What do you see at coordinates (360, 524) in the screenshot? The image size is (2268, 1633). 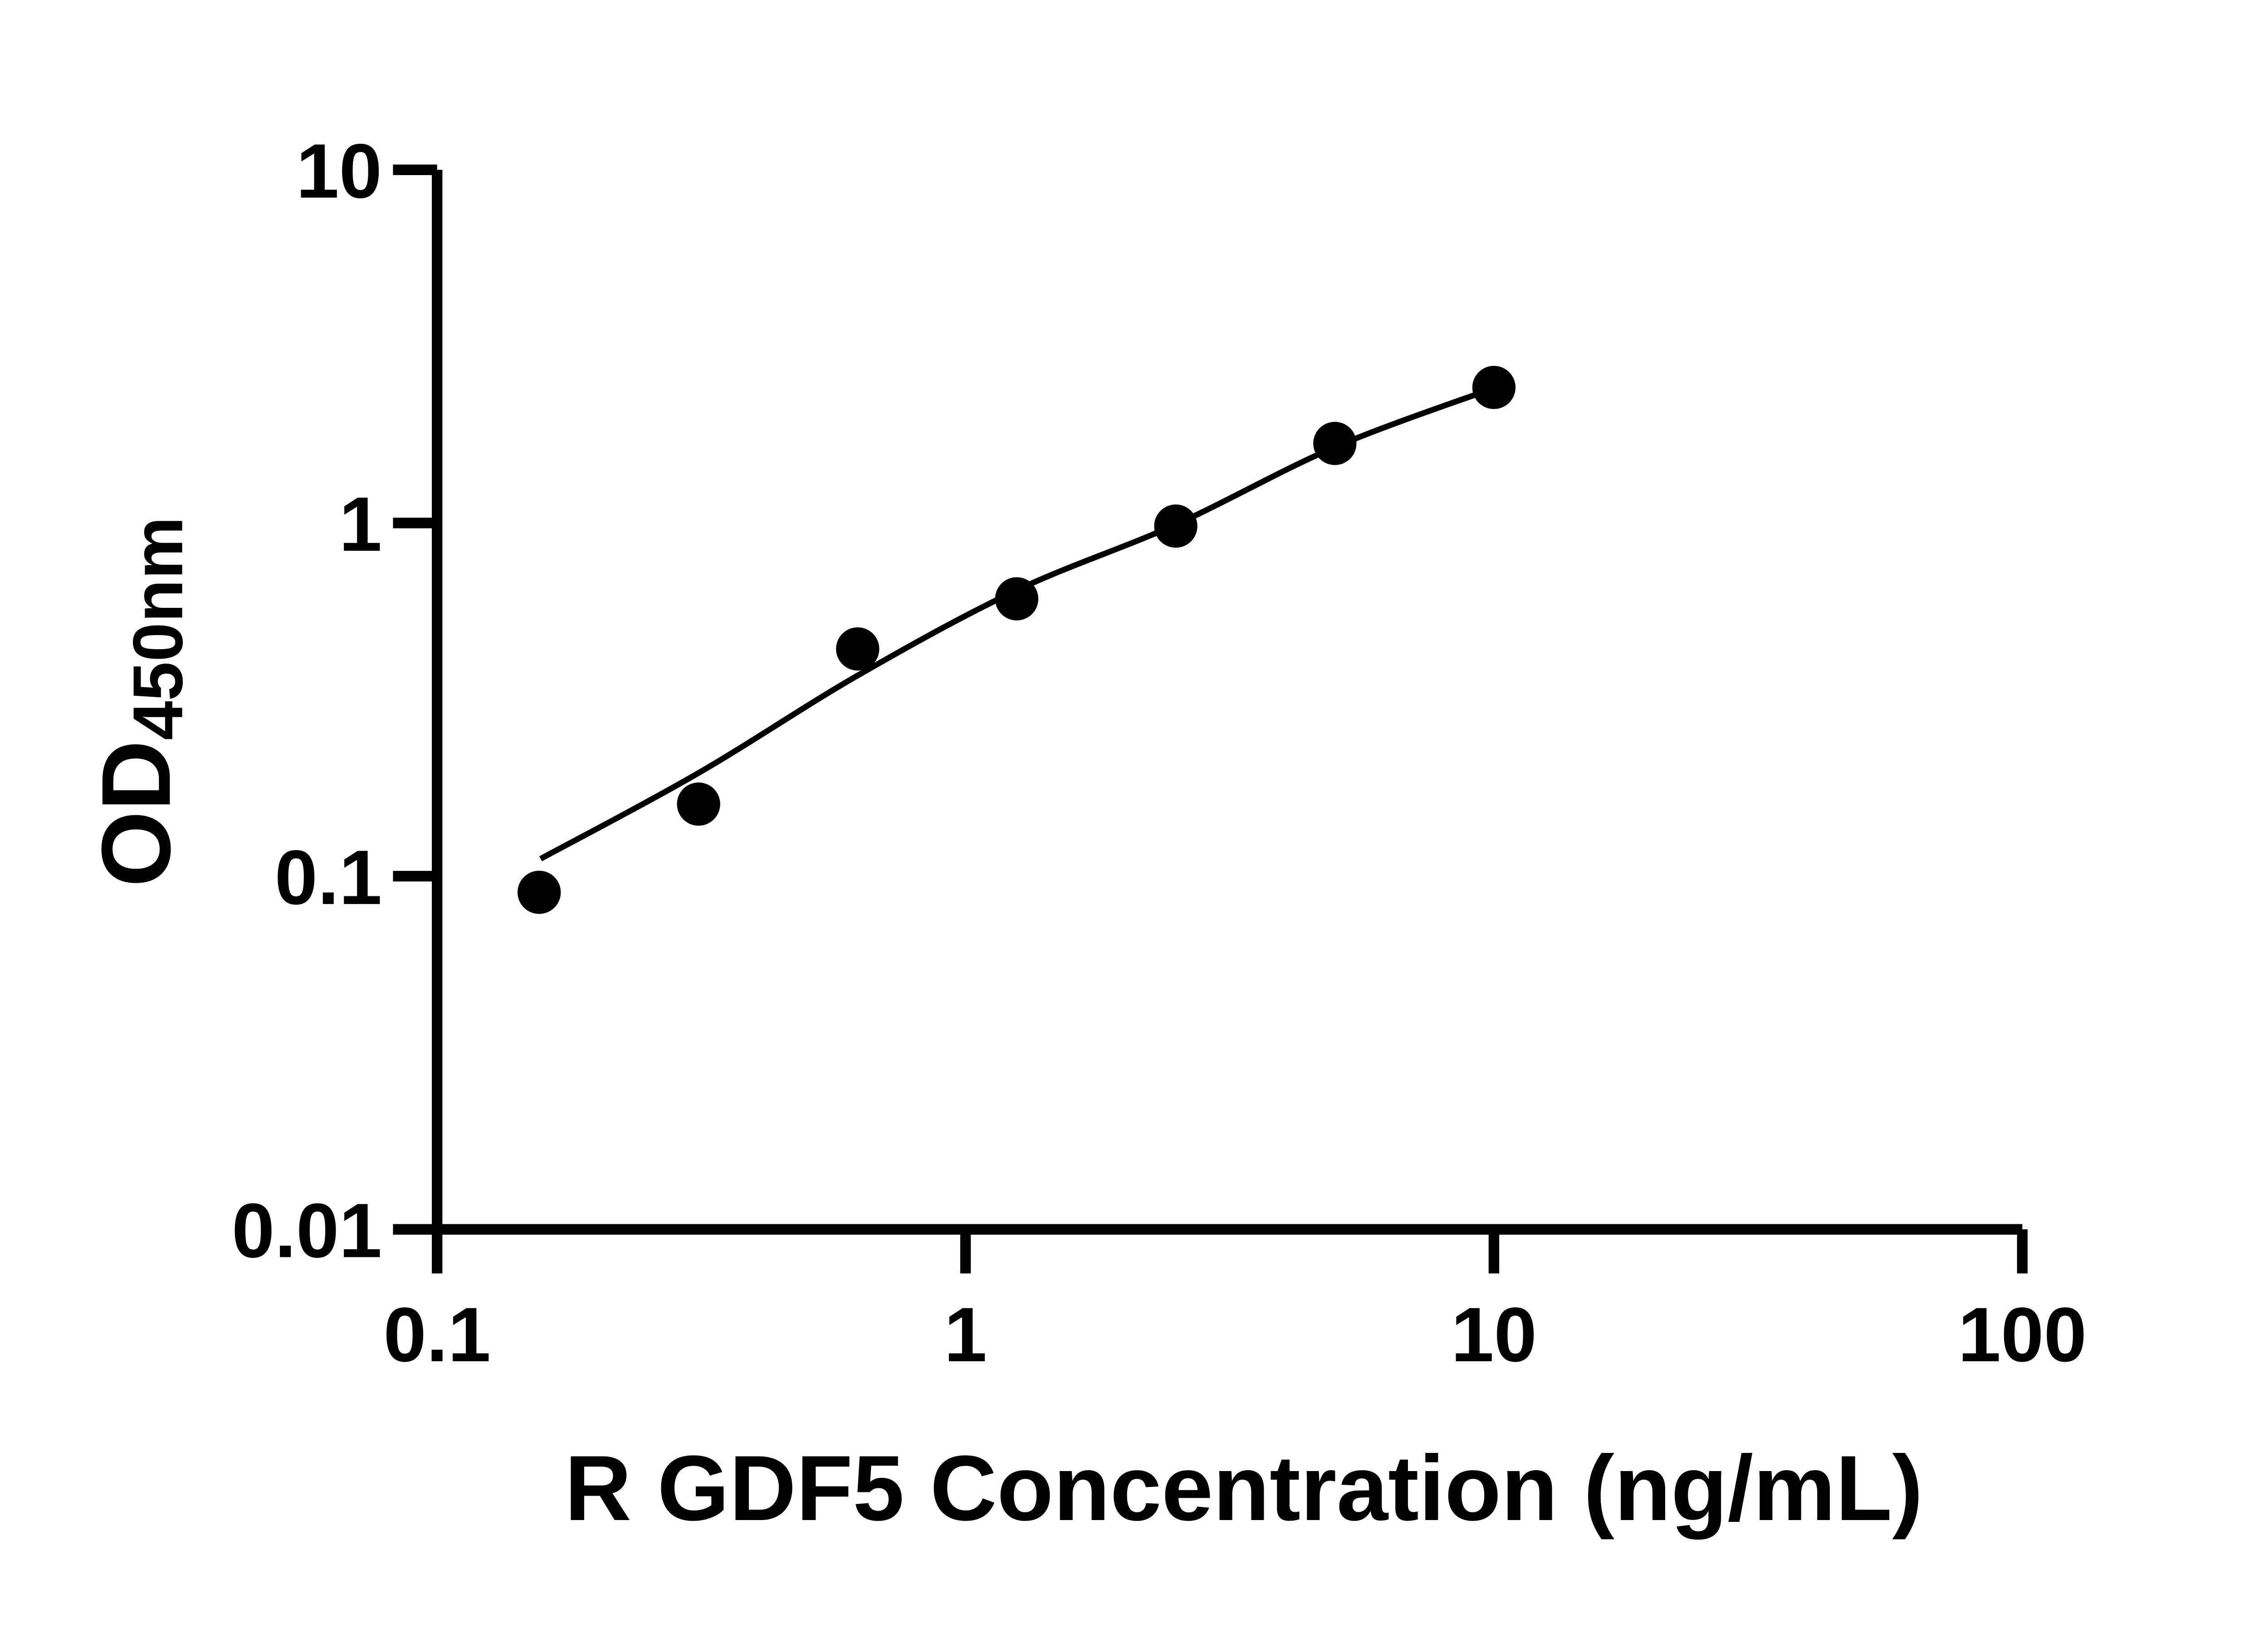 I see `y-tick-label: 1` at bounding box center [360, 524].